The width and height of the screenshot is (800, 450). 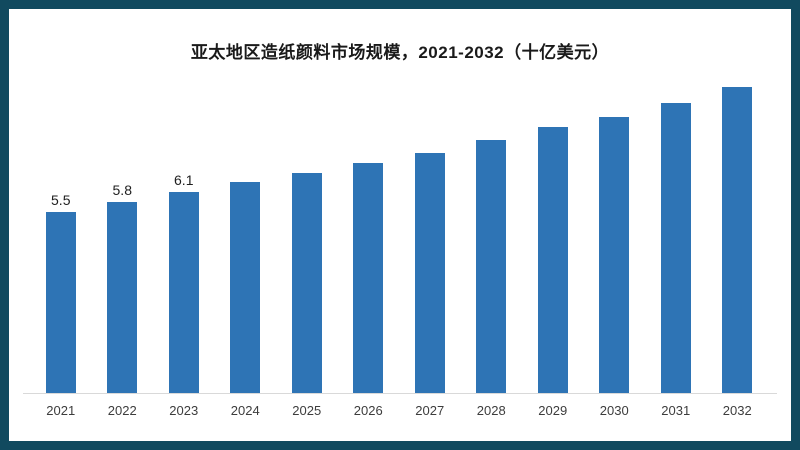 What do you see at coordinates (430, 410) in the screenshot?
I see `x-axis-tick-label: 2027` at bounding box center [430, 410].